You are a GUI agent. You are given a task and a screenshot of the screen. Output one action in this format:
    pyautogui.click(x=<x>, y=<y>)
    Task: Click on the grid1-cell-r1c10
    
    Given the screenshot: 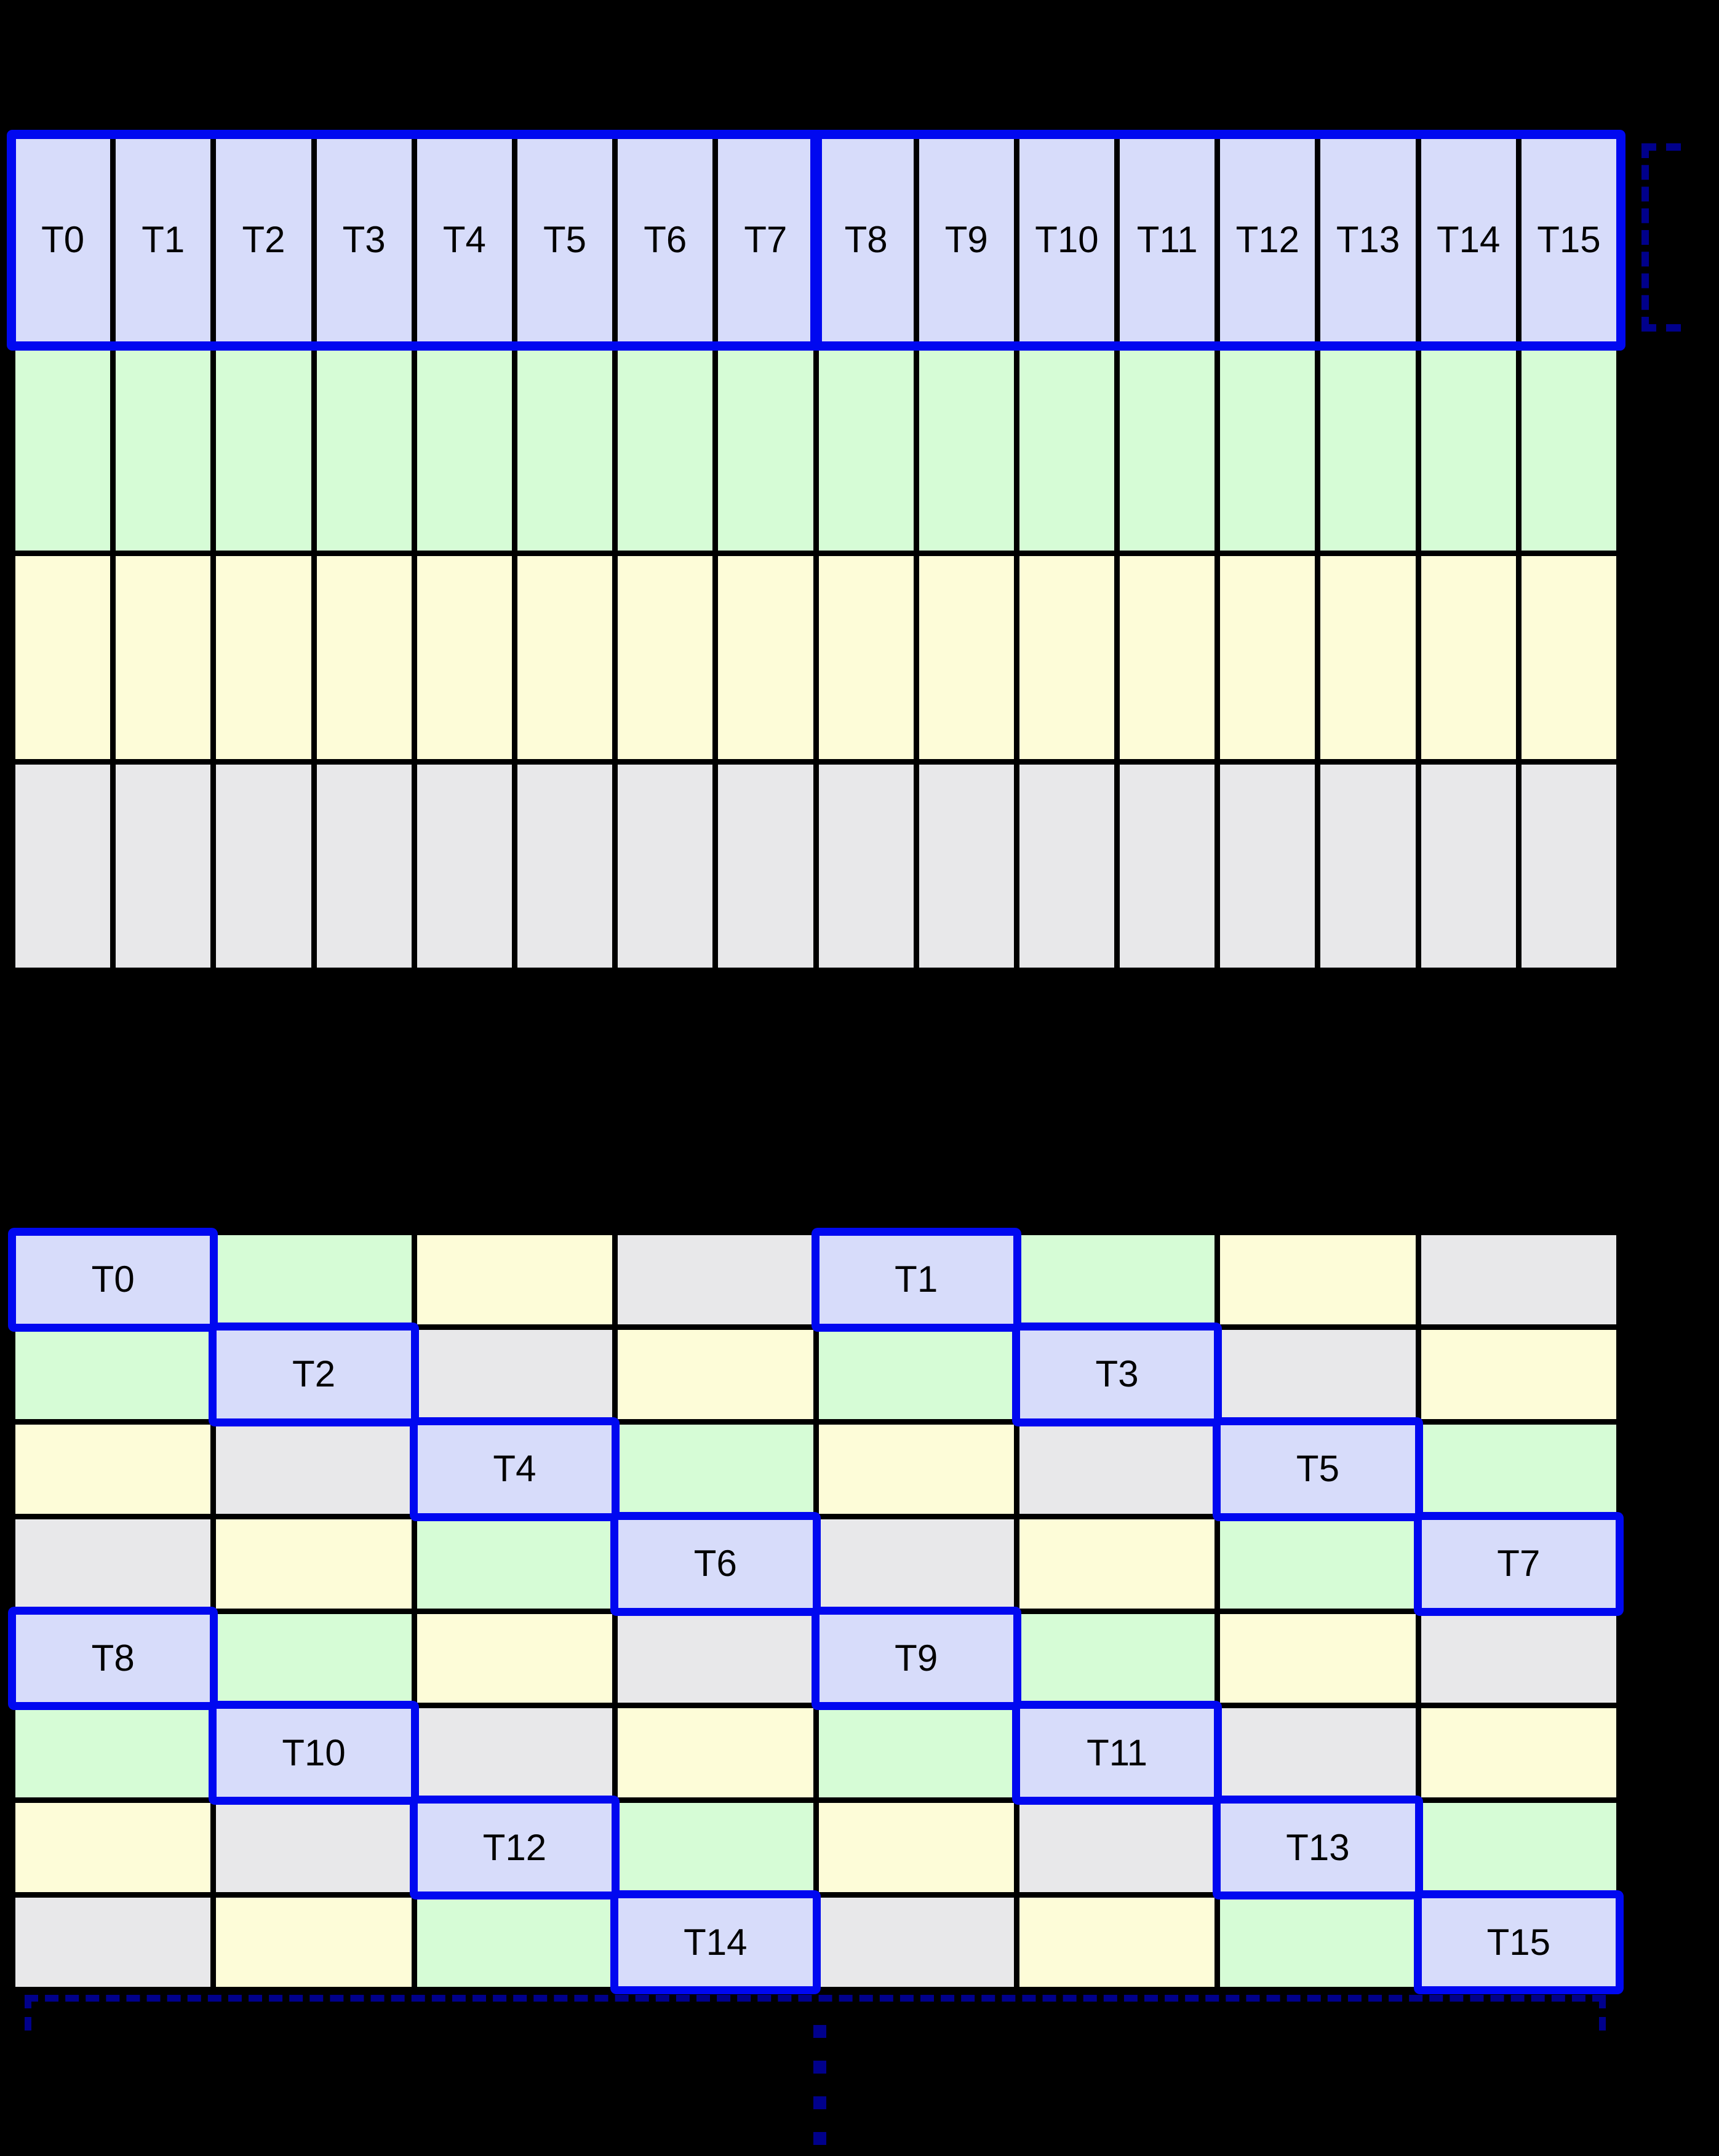 What is the action you would take?
    pyautogui.click(x=1067, y=449)
    